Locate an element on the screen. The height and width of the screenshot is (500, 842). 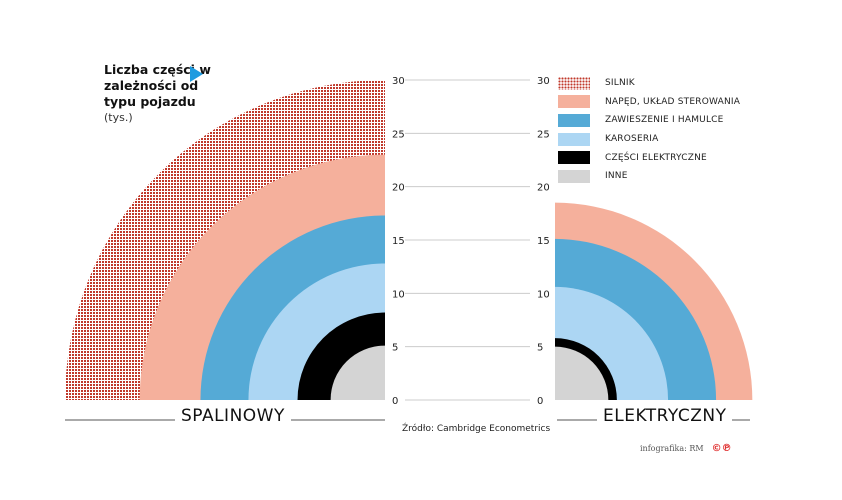
legend-label: SILNIK is located at coordinates (620, 83).